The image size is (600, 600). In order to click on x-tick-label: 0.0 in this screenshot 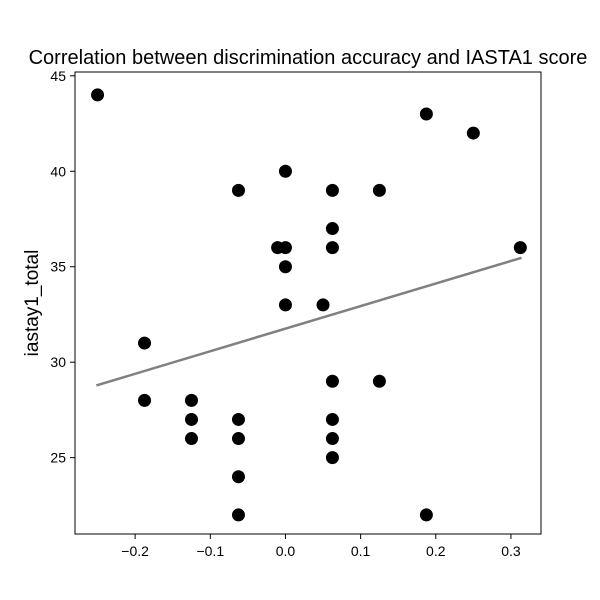, I will do `click(286, 551)`.